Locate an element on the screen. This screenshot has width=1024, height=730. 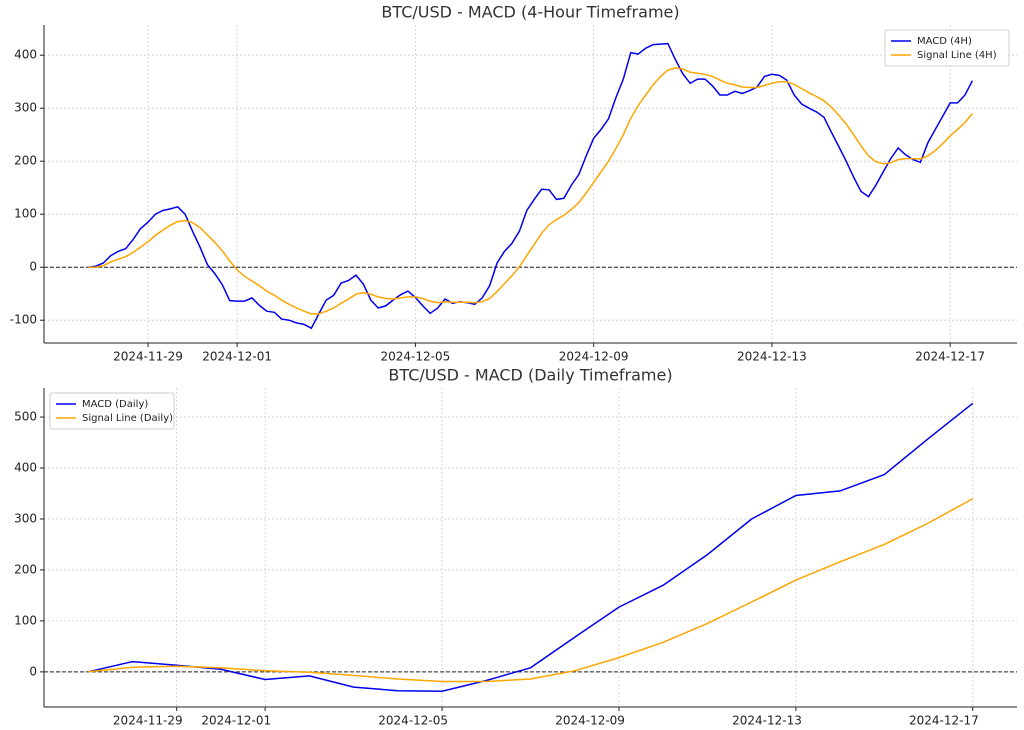
chart-title: BTC/USD - MACD (Daily Timeframe) is located at coordinates (530, 375).